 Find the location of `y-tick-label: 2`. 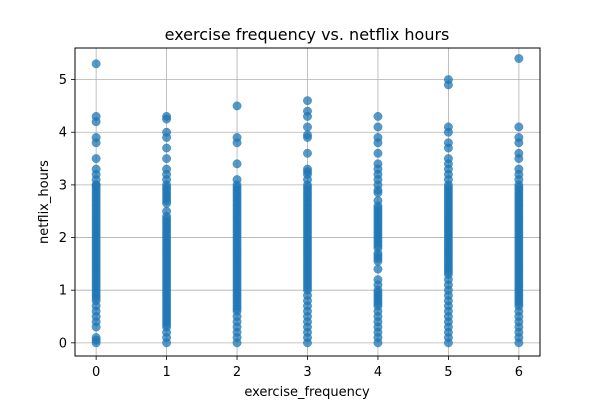

y-tick-label: 2 is located at coordinates (63, 238).